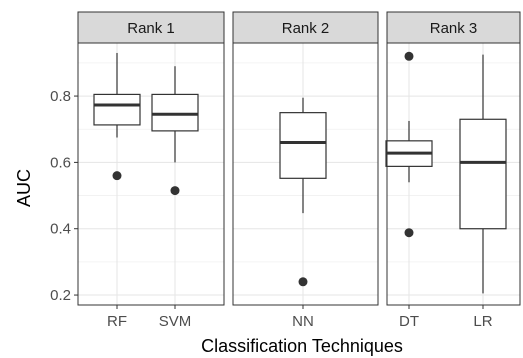  I want to click on facet-strip-label: Rank 1, so click(151, 28).